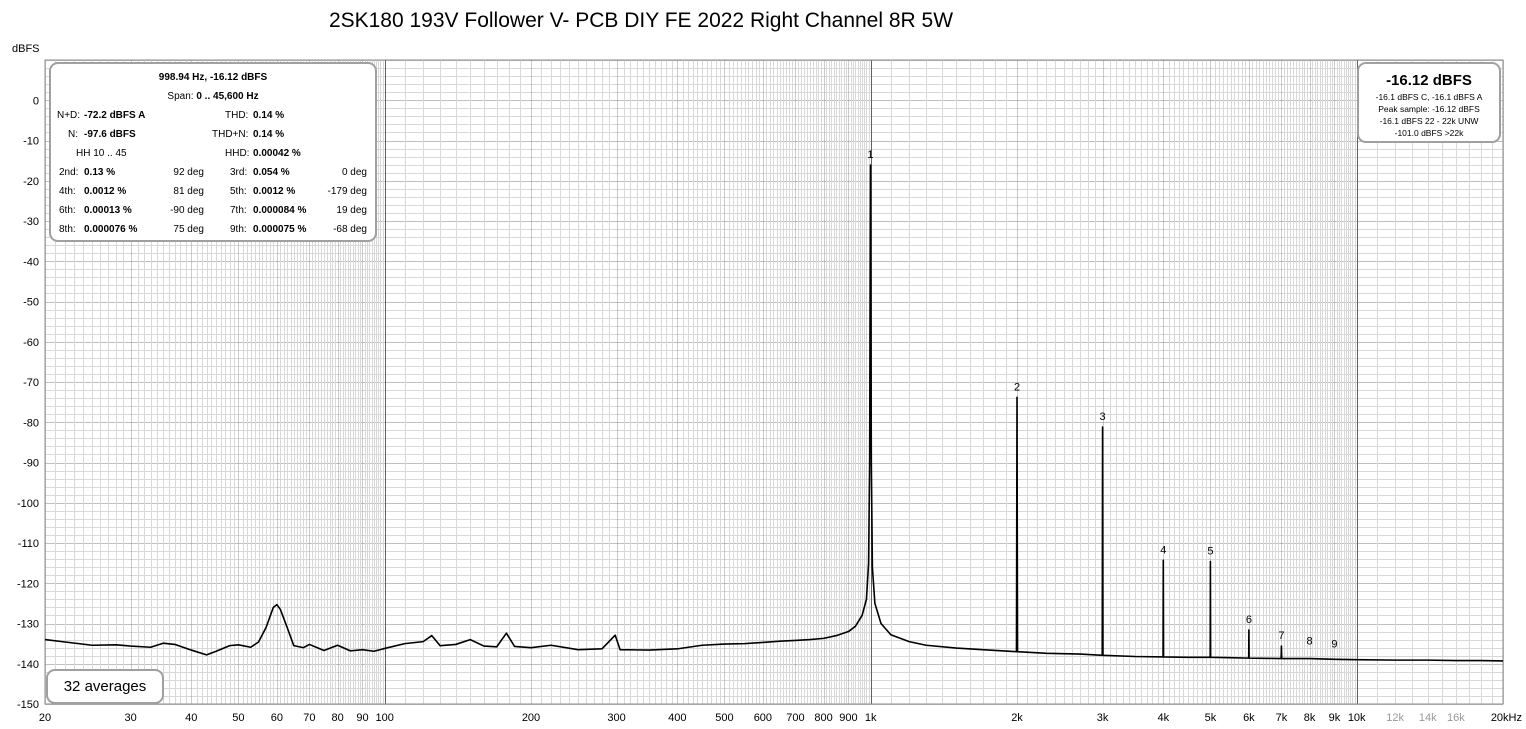 This screenshot has width=1526, height=729. I want to click on h6-value: 0.00013 %, so click(108, 210).